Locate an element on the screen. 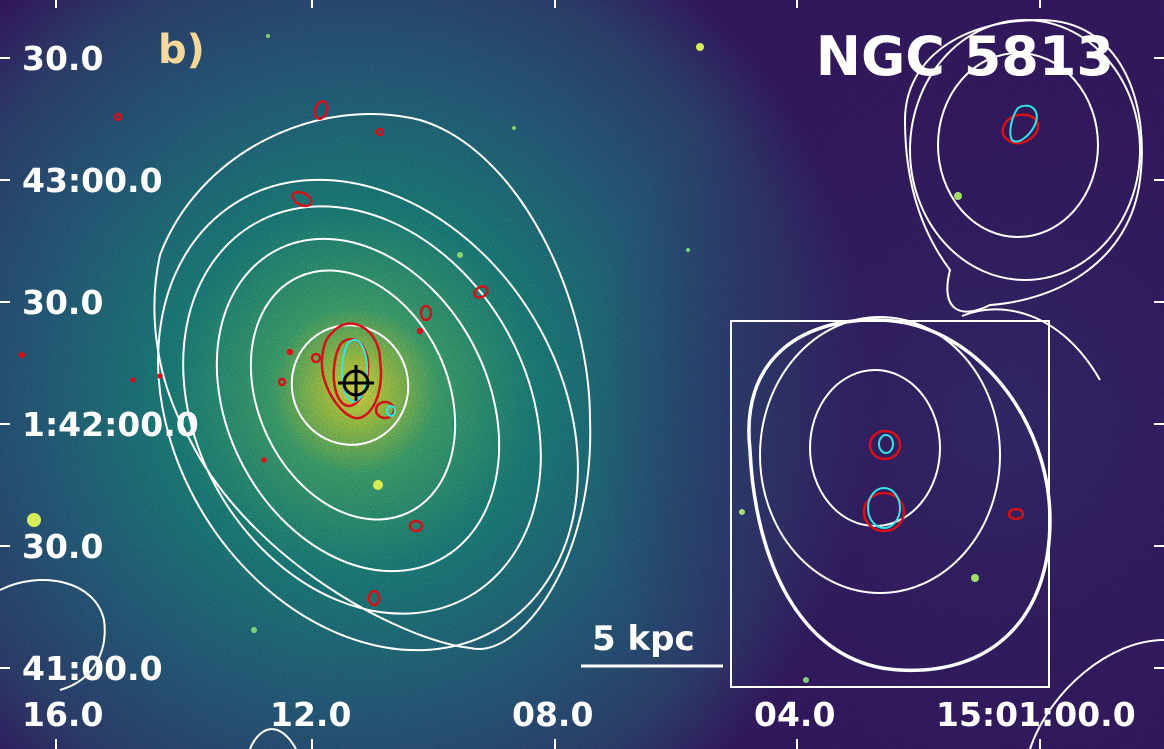  cross-marker is located at coordinates (356, 383).